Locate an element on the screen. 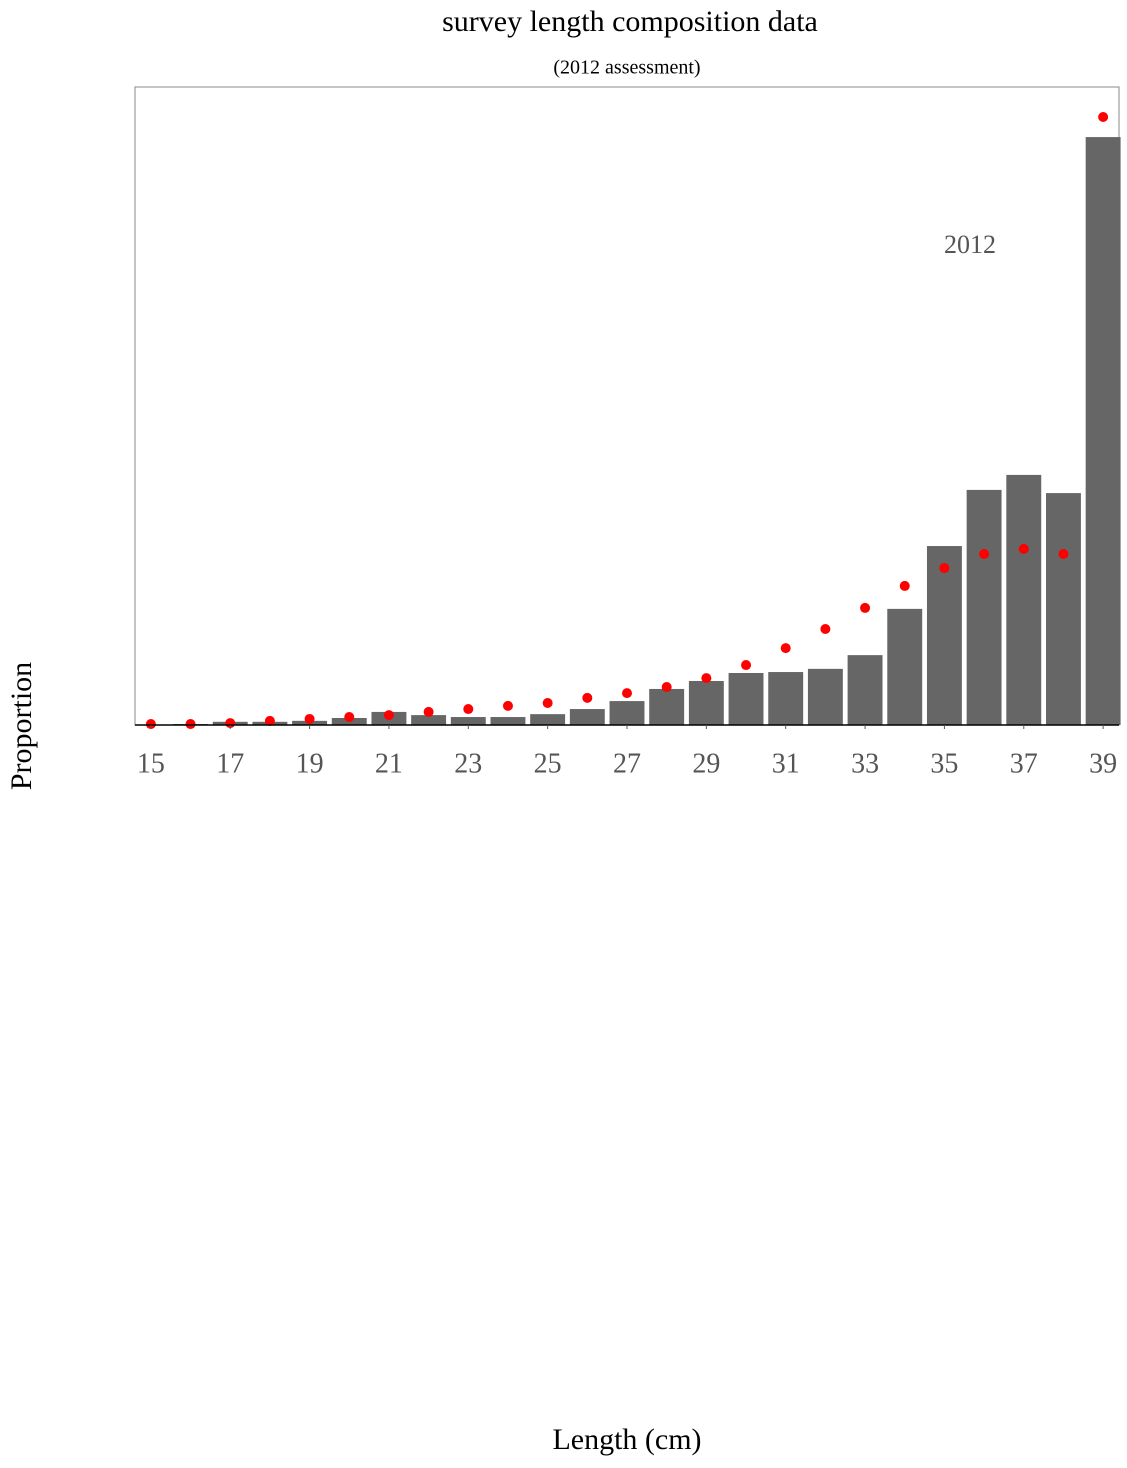 This screenshot has width=1127, height=1468. x-tick-label: 37 is located at coordinates (1024, 763).